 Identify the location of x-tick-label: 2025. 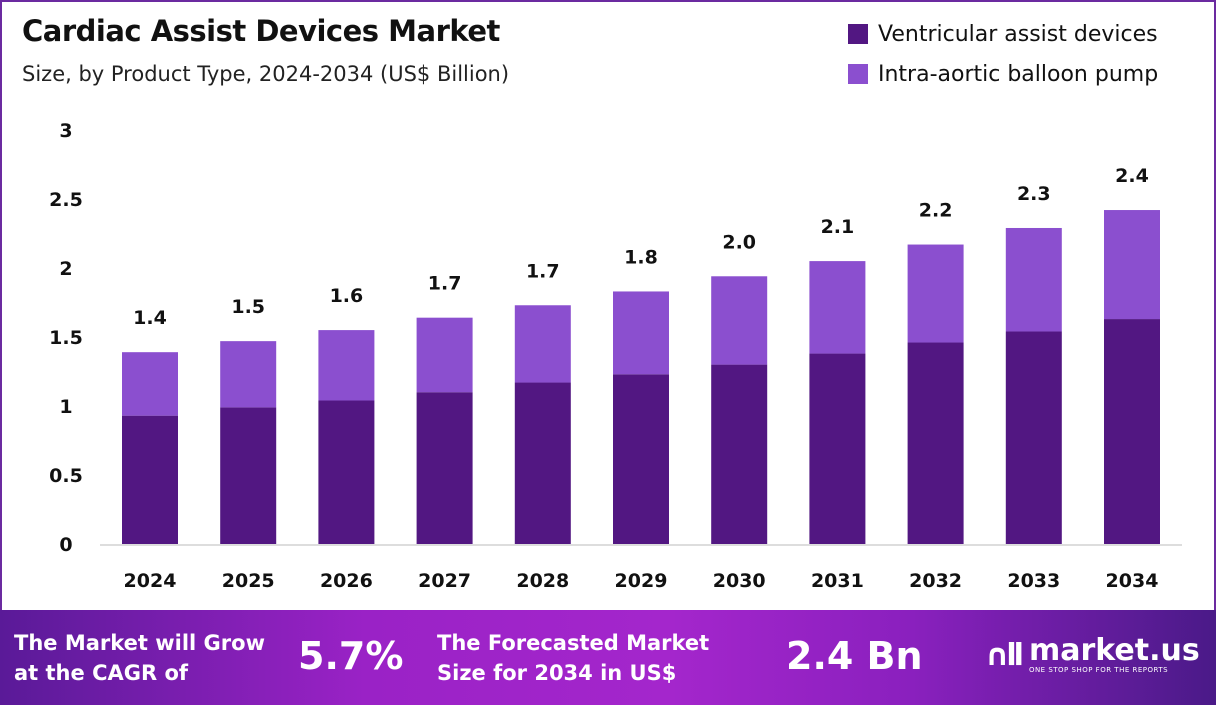
(248, 581).